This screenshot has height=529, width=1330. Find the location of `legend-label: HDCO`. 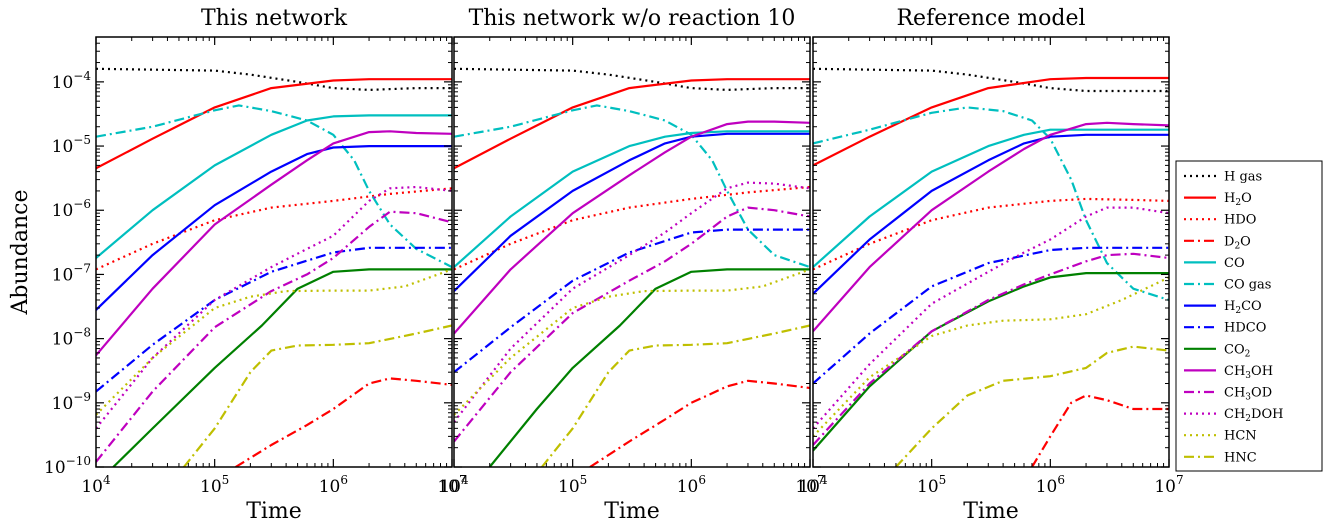

legend-label: HDCO is located at coordinates (1245, 328).